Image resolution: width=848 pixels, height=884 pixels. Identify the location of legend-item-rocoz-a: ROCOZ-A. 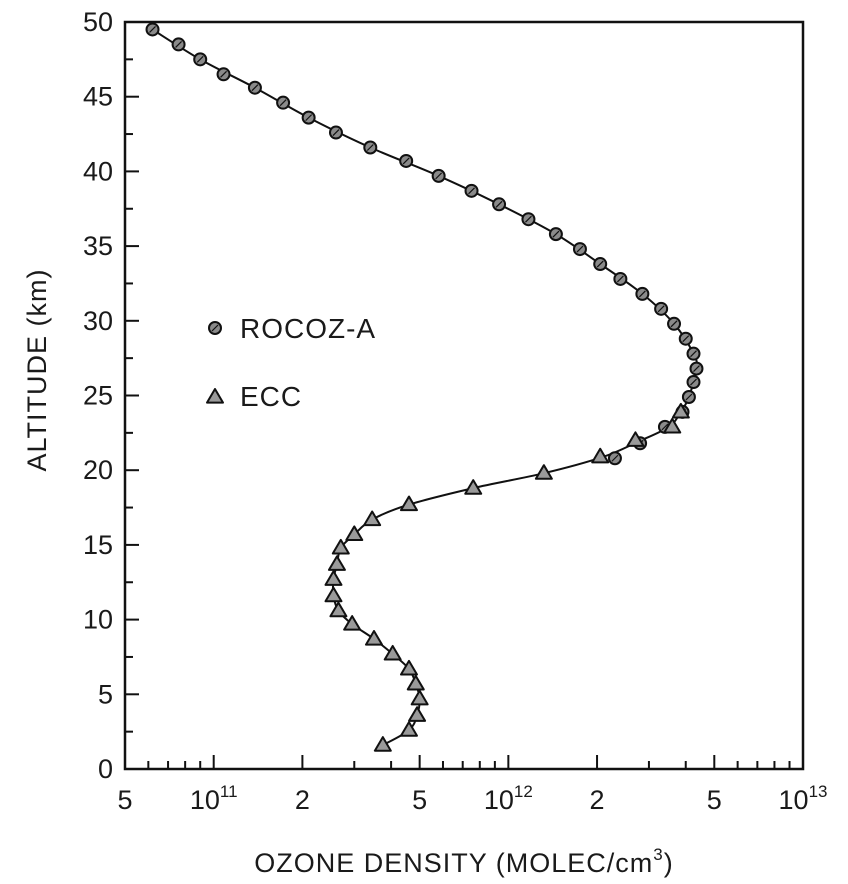
(292, 328).